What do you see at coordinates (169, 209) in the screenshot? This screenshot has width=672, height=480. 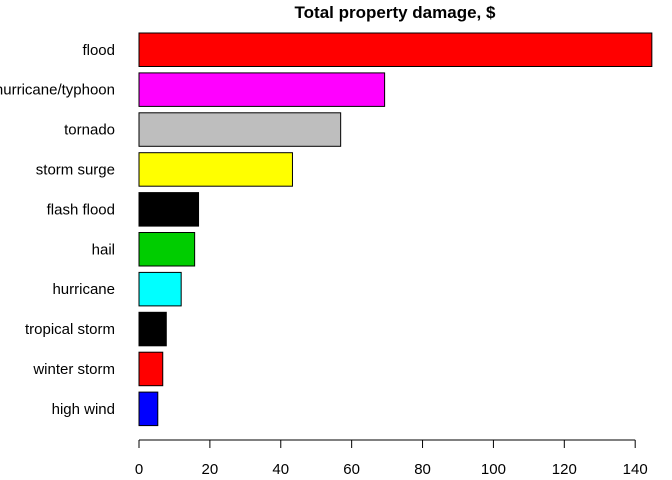 I see `bar-flash-flood` at bounding box center [169, 209].